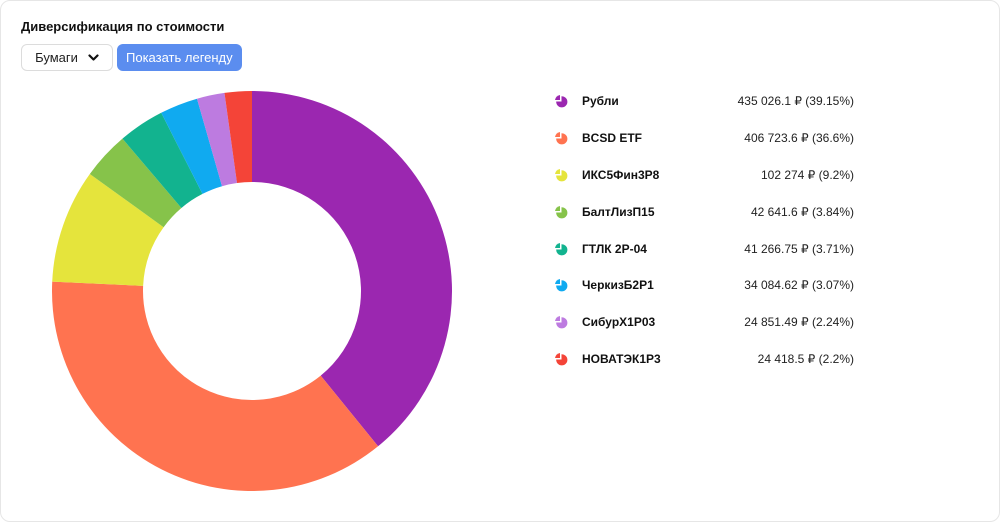  I want to click on chevron-down-icon, so click(93, 57).